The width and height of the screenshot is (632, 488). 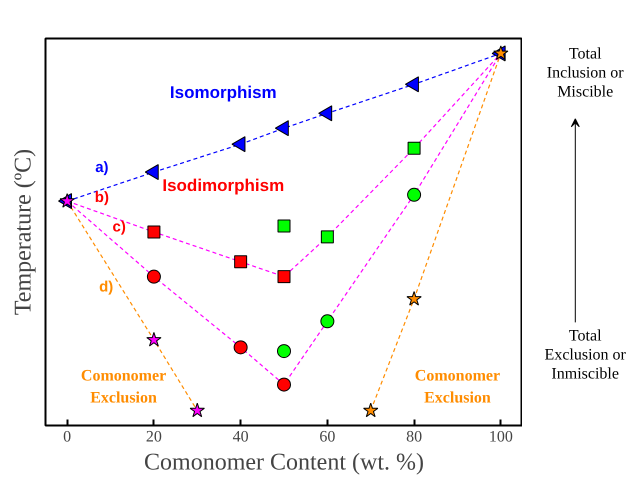 I want to click on annotation: c), so click(x=119, y=227).